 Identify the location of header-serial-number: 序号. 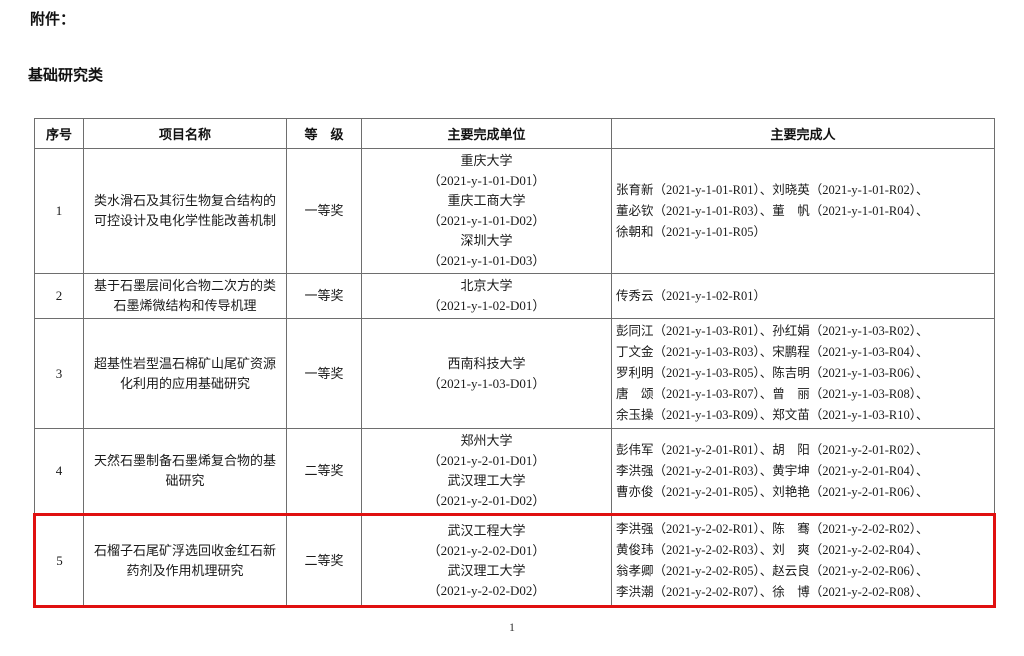
(59, 133).